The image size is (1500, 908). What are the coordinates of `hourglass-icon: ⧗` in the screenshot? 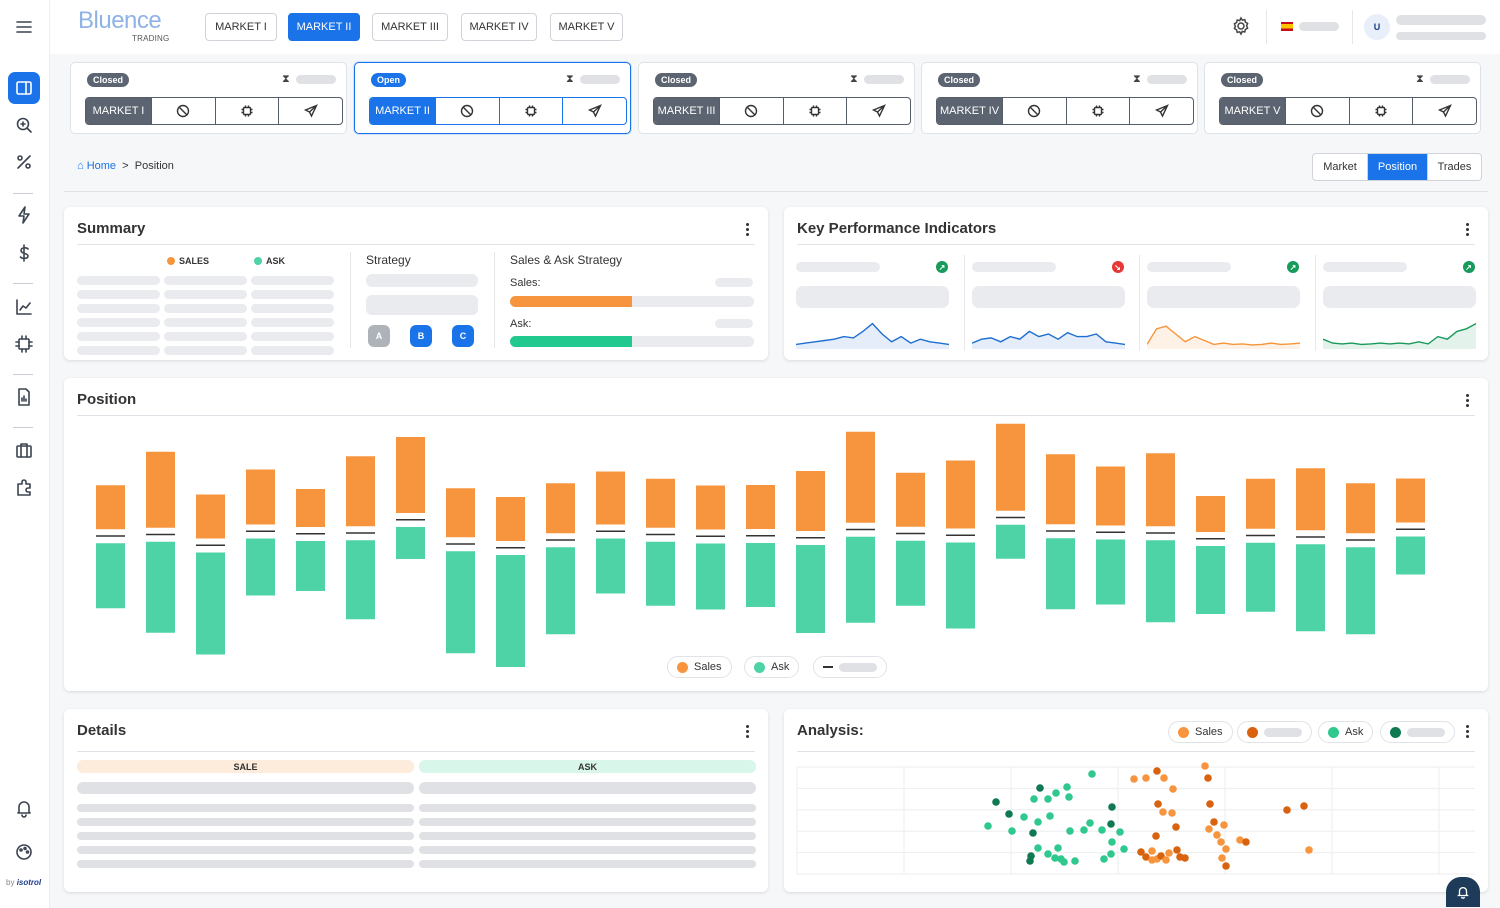 It's located at (1420, 79).